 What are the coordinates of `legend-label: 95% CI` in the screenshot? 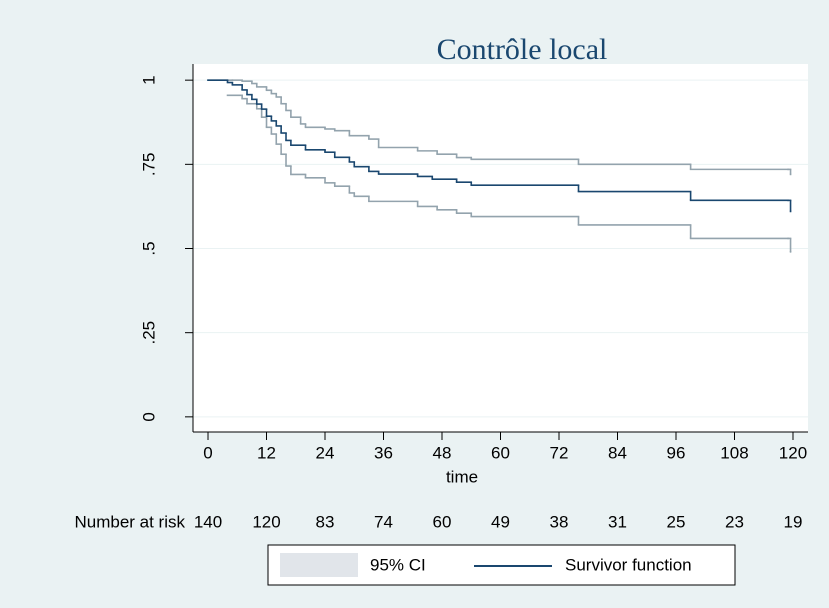 It's located at (398, 564).